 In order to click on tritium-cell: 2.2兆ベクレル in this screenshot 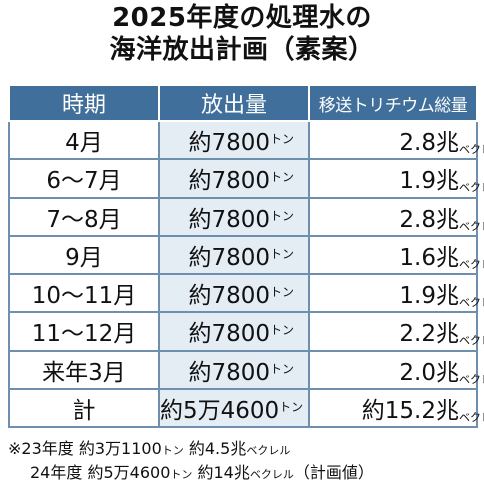, I will do `click(396, 331)`.